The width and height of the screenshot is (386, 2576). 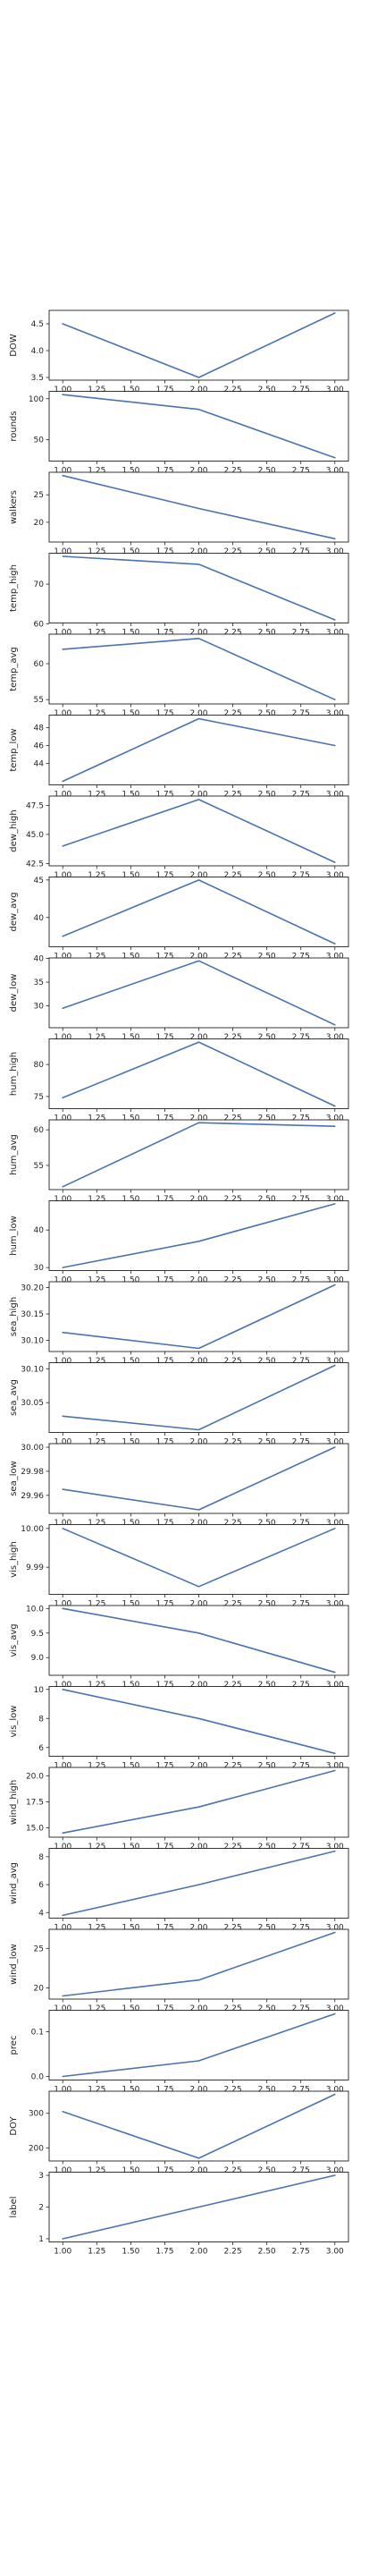 I want to click on y-axis-label: vis_low, so click(x=14, y=1722).